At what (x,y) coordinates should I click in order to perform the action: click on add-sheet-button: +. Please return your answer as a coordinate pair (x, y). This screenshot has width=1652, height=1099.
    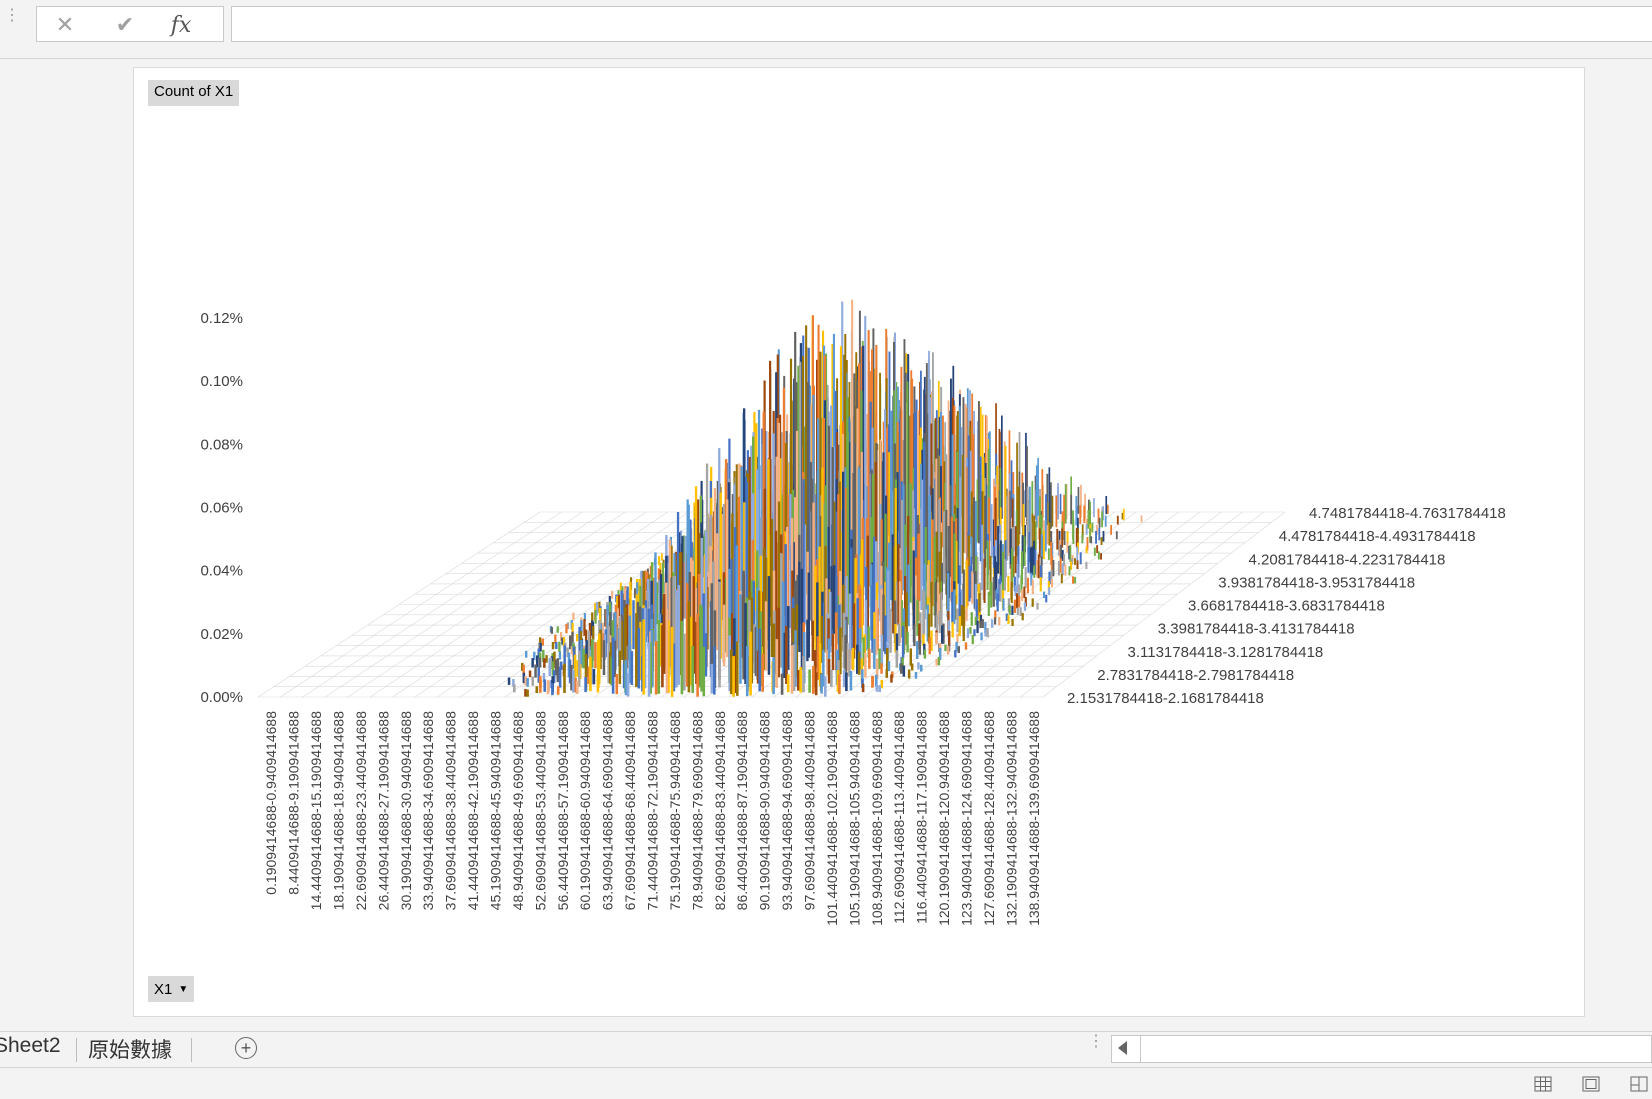
    Looking at the image, I should click on (246, 1048).